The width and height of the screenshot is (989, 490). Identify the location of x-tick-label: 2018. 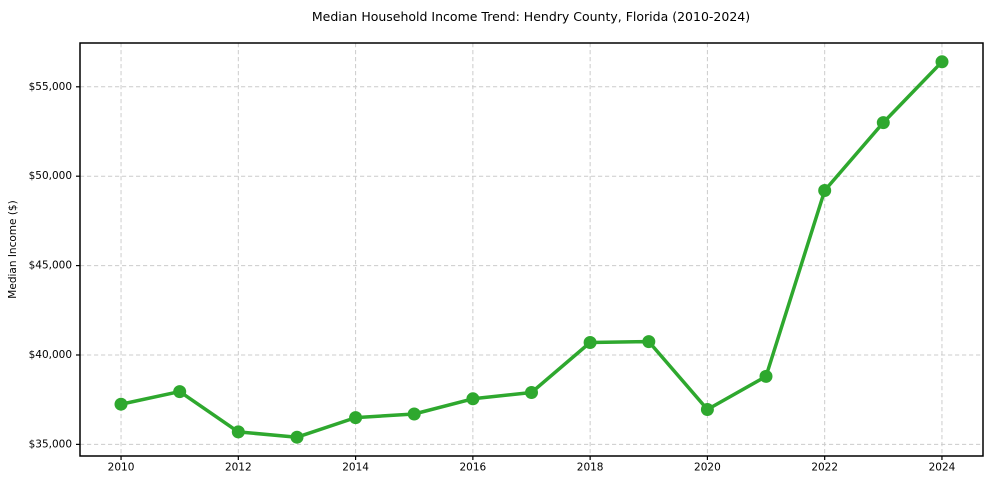
(590, 468).